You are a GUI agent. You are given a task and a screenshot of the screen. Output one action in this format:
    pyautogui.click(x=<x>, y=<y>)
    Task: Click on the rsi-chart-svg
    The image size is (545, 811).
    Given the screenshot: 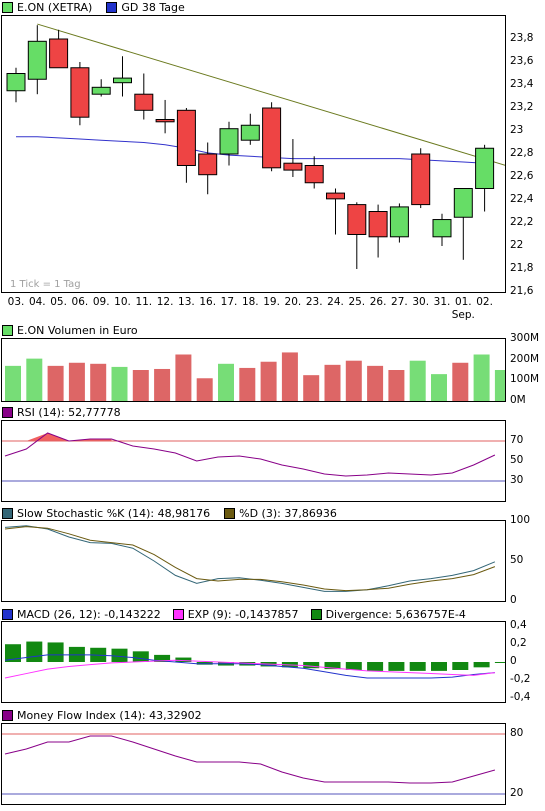 What is the action you would take?
    pyautogui.click(x=253, y=457)
    